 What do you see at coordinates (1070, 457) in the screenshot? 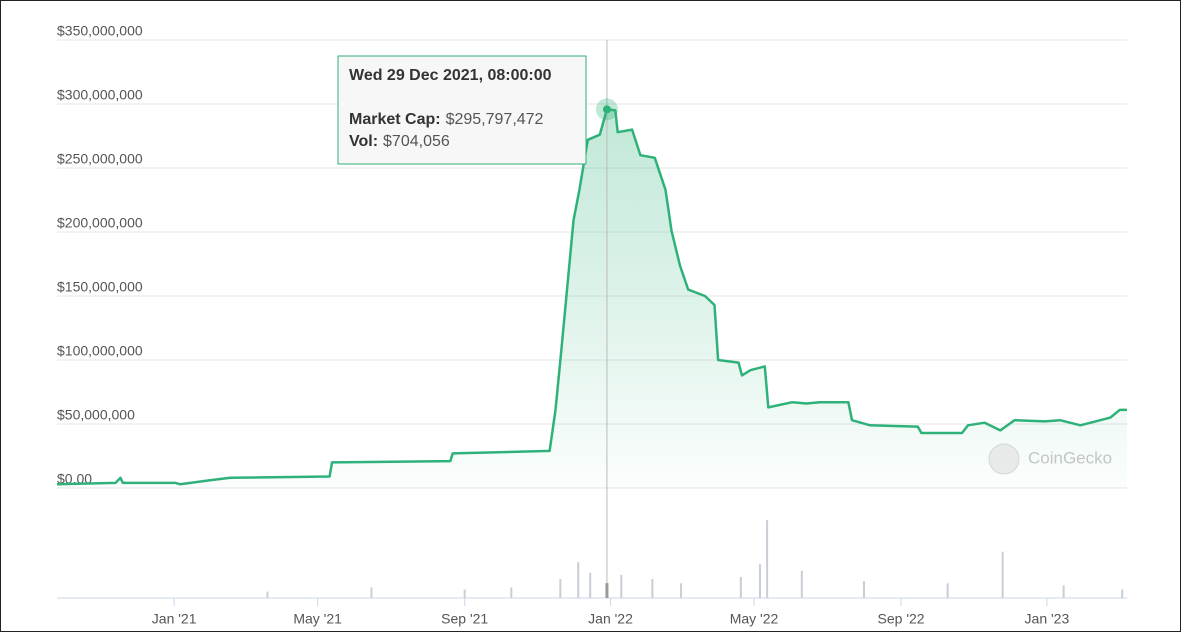
I see `watermark-text: CoinGecko` at bounding box center [1070, 457].